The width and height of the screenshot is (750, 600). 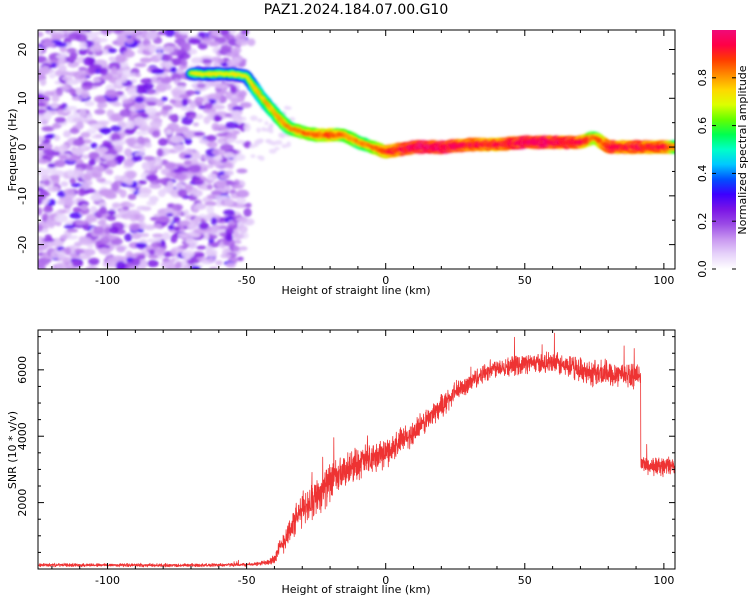 I want to click on snr-y-axis-label: SNR (10 * v/v), so click(x=12, y=450).